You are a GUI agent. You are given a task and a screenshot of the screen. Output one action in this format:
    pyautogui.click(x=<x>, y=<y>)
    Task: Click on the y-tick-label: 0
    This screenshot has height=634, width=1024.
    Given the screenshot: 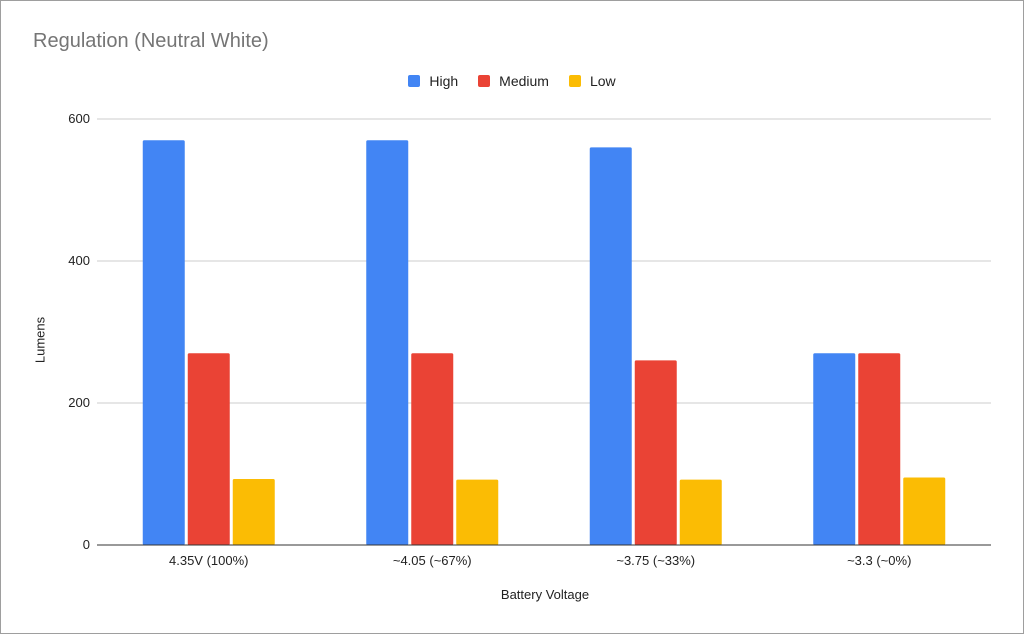 What is the action you would take?
    pyautogui.click(x=86, y=544)
    